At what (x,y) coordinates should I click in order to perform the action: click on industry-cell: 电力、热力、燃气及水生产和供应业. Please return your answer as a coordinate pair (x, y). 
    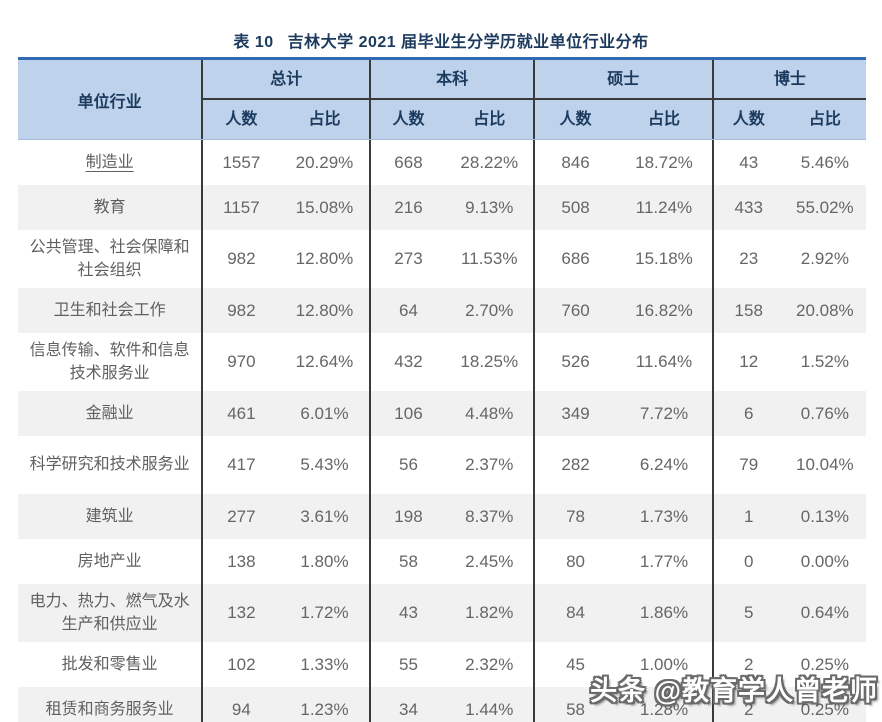
    Looking at the image, I should click on (109, 613).